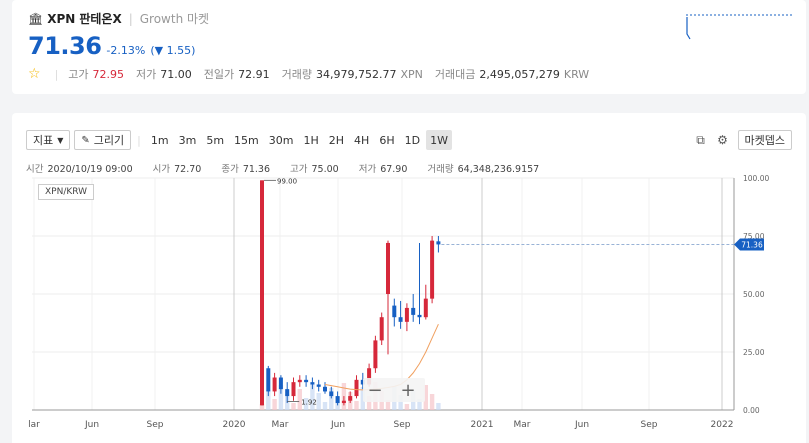 The image size is (809, 443). Describe the element at coordinates (61, 18) in the screenshot. I see `ticker-symbol: XPN` at that location.